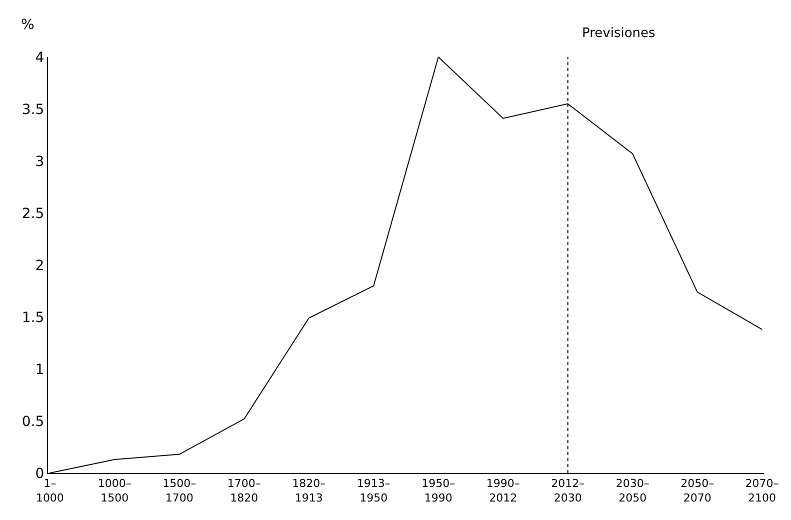  I want to click on x-tick-label: 2030–2050, so click(633, 490).